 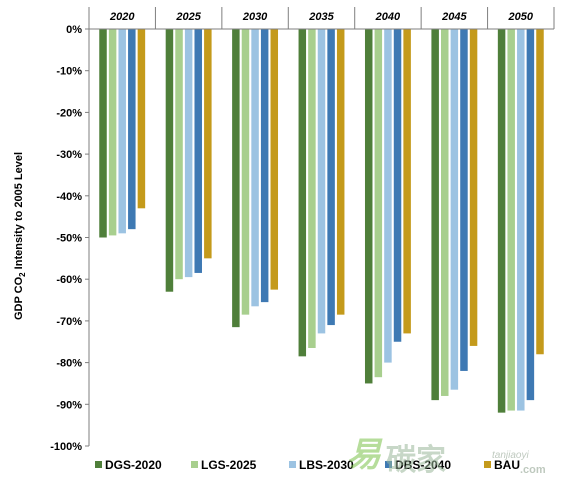 I want to click on bar-dbs-2040-2045, so click(x=464, y=200).